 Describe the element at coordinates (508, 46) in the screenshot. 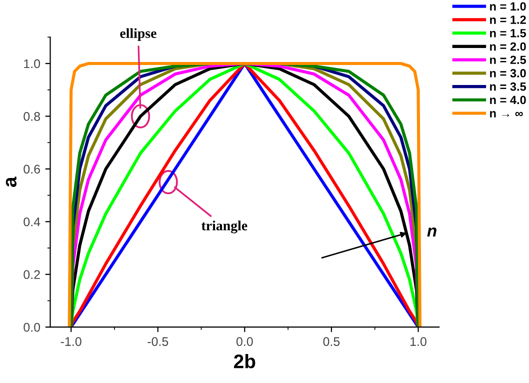

I see `legend-label: n = 2.0` at that location.